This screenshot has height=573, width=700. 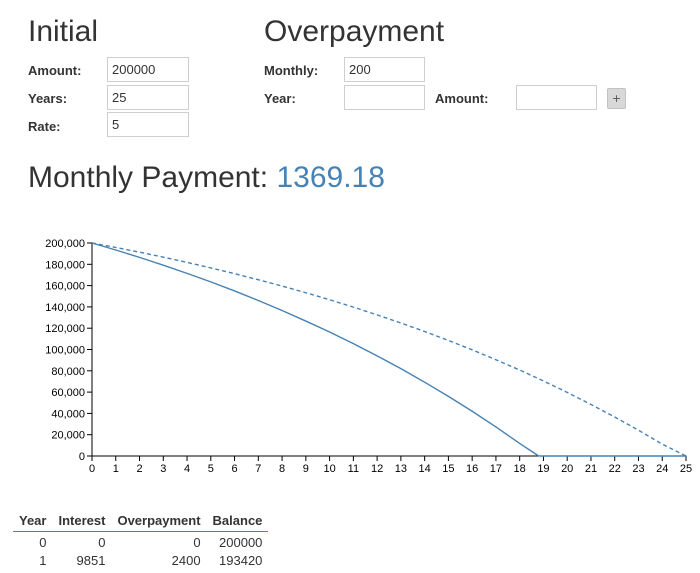 I want to click on x-tick-label: 8, so click(x=282, y=469).